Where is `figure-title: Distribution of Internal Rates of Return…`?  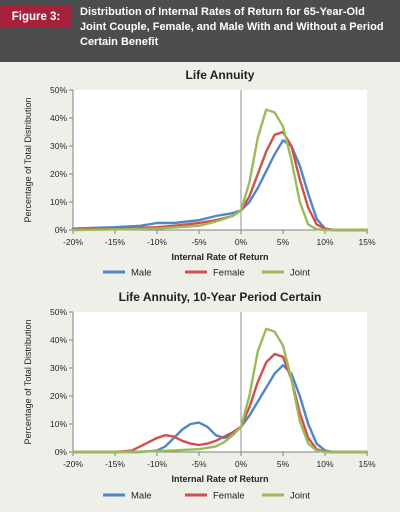
figure-title: Distribution of Internal Rates of Return… is located at coordinates (232, 27).